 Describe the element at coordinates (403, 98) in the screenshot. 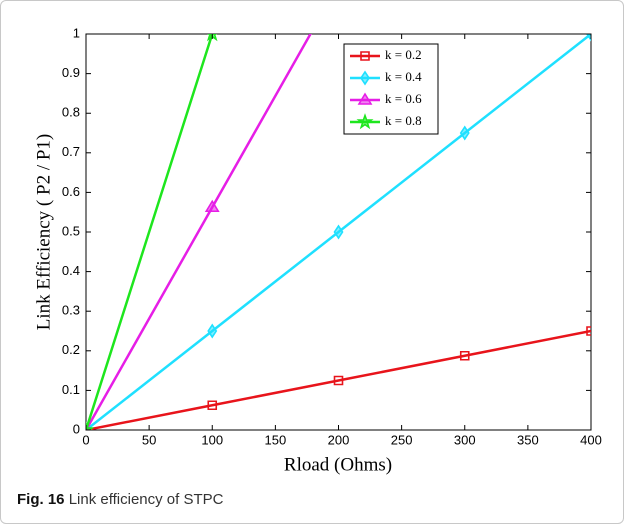

I see `legend-label: k = 0.6` at that location.